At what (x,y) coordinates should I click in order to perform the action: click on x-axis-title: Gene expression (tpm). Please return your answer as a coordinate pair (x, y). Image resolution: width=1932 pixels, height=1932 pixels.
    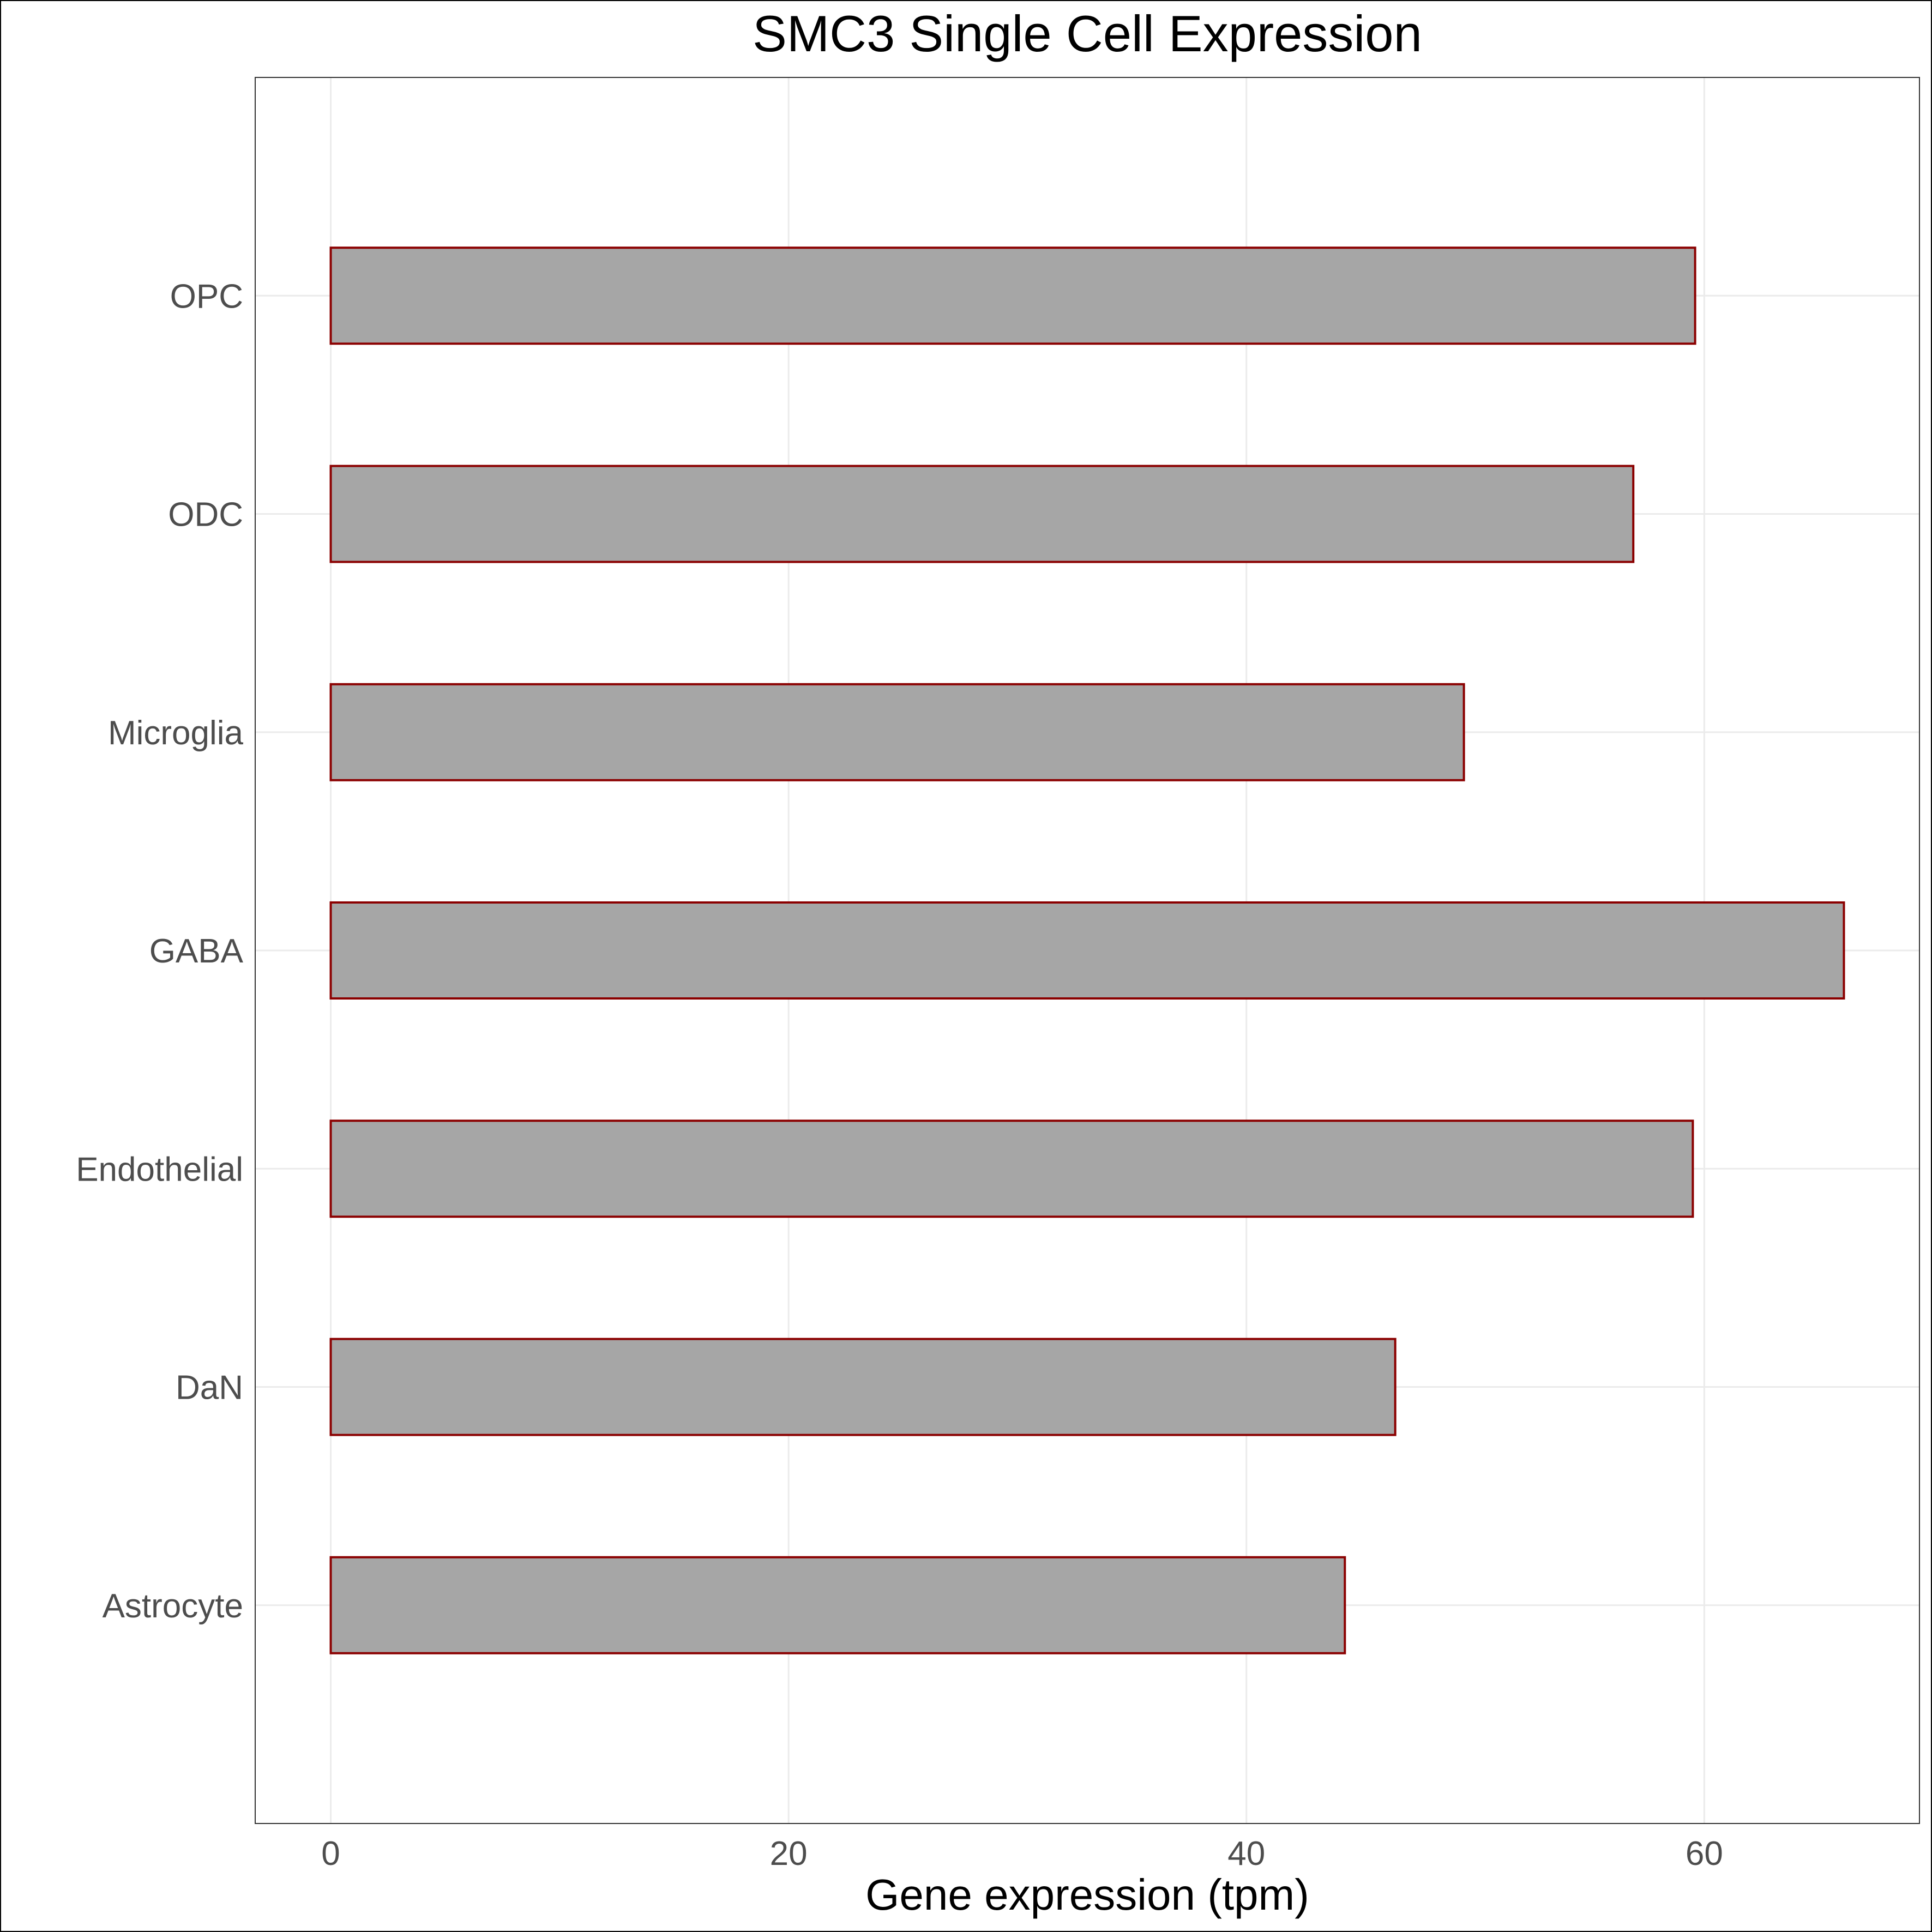
    Looking at the image, I should click on (1087, 1894).